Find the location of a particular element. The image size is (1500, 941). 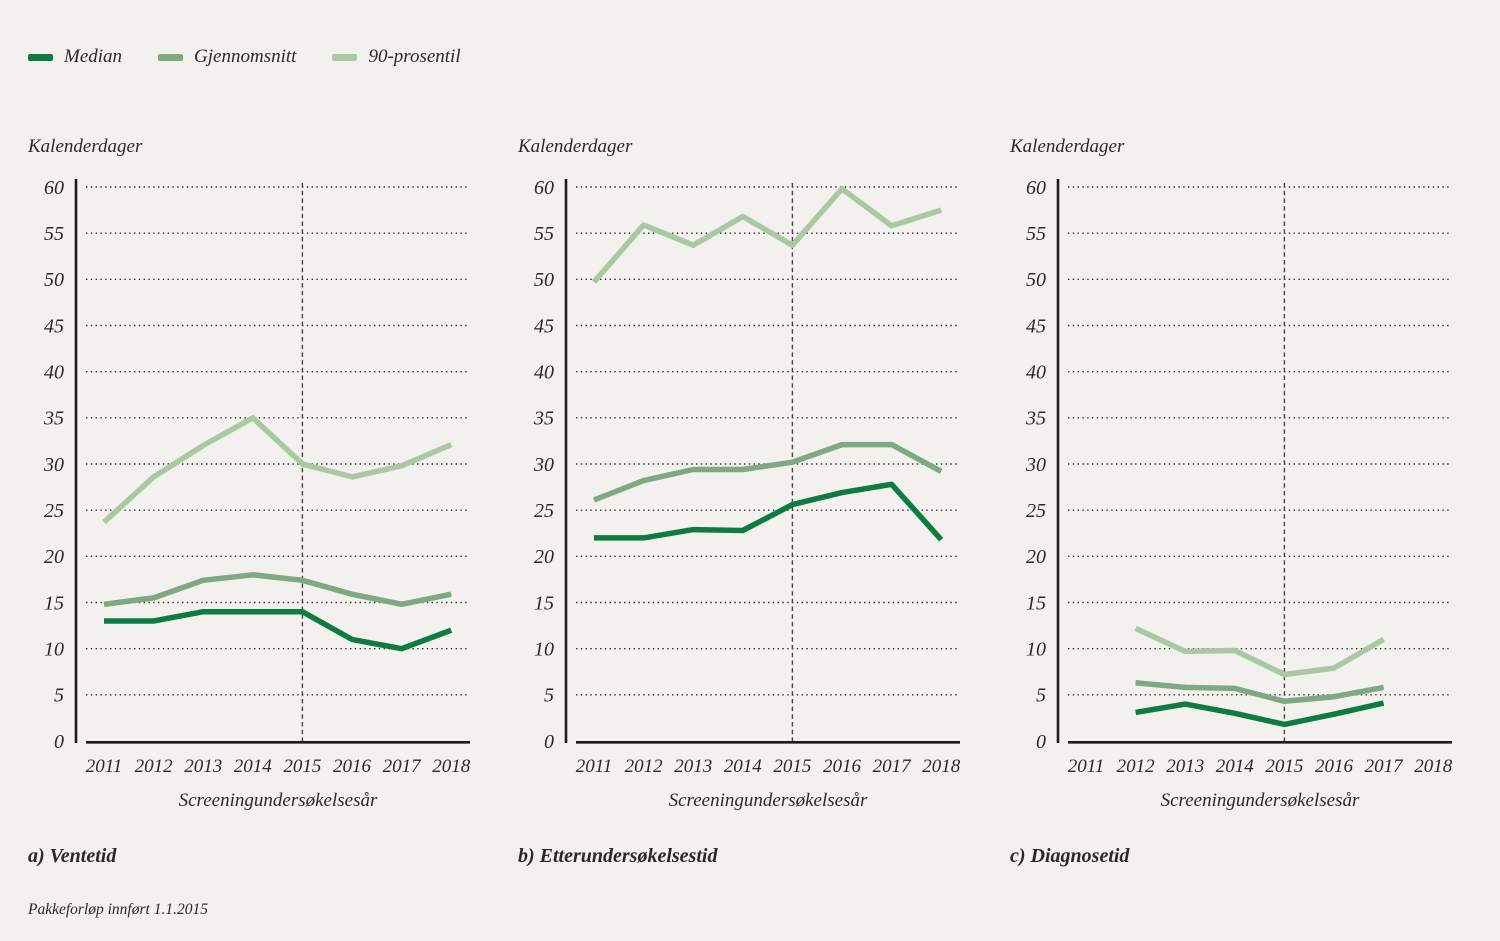

chart-legend: Median Gjennomsnitt 90-prosentil is located at coordinates (244, 57).